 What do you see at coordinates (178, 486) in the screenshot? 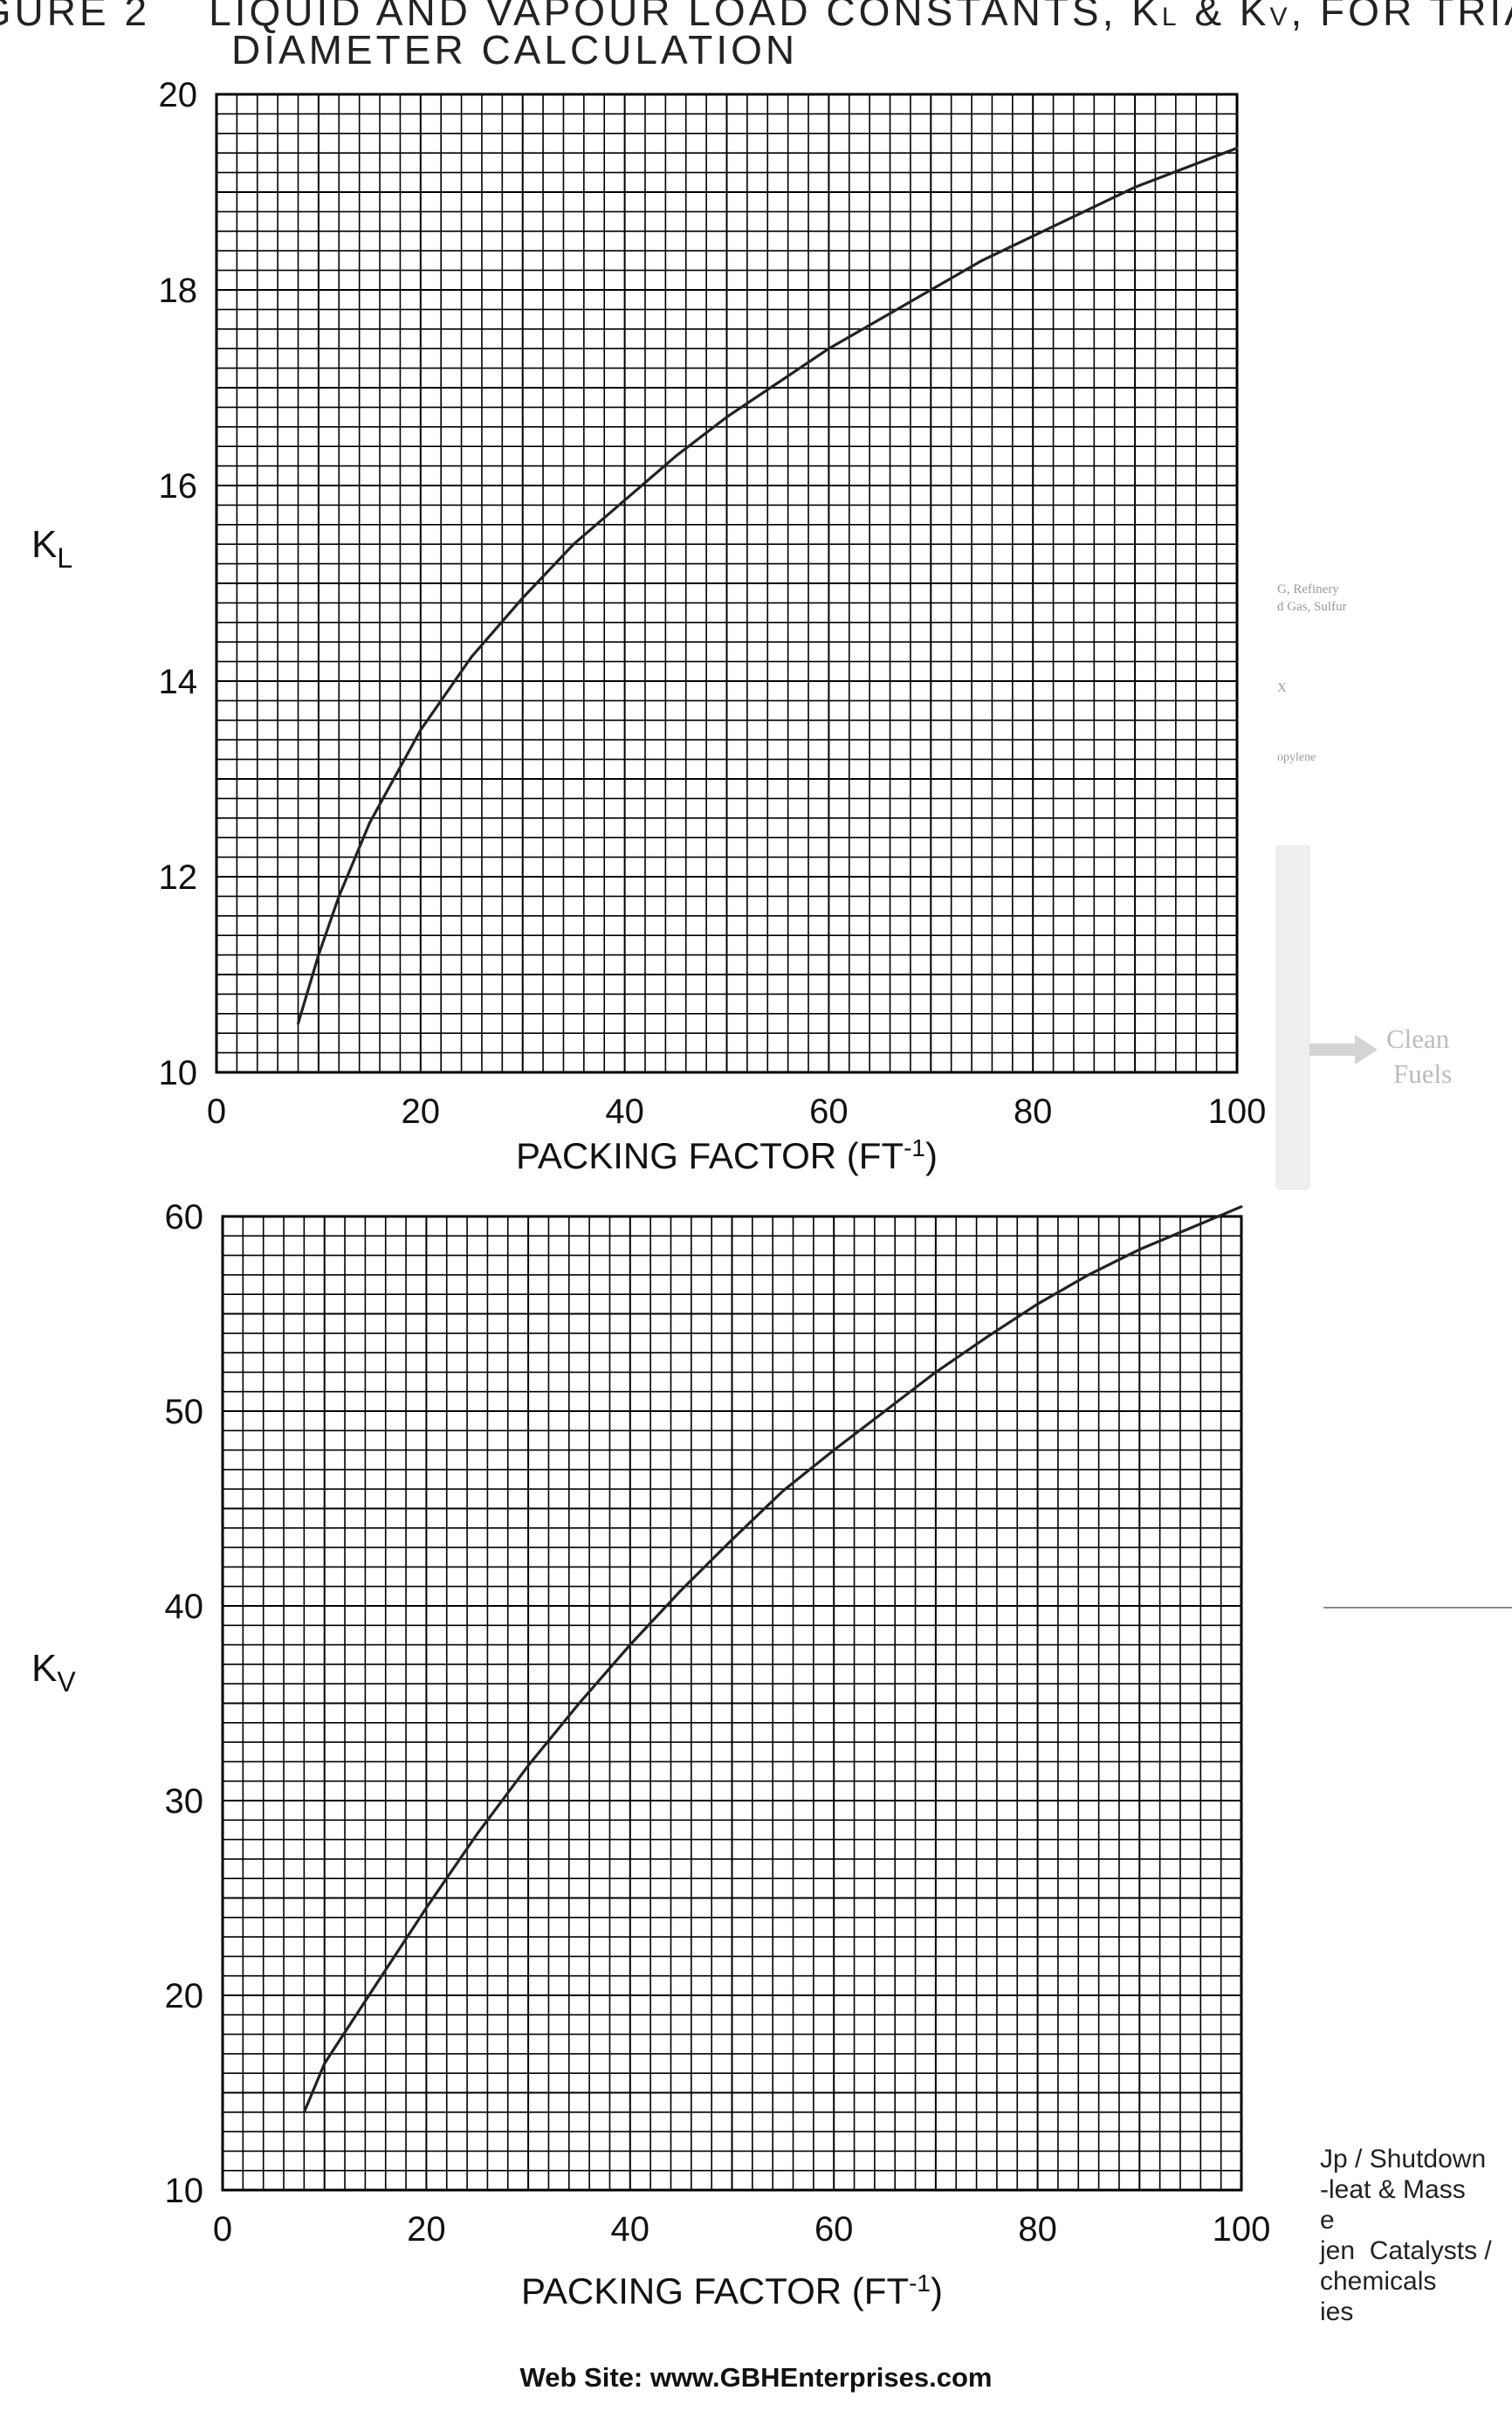
I see `kl-y-tick-label: 16` at bounding box center [178, 486].